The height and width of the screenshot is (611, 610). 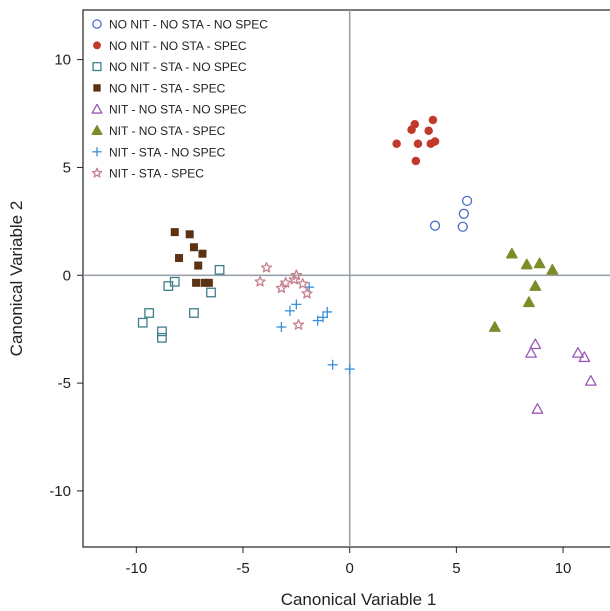 I want to click on y-tick-label: 0, so click(x=67, y=275).